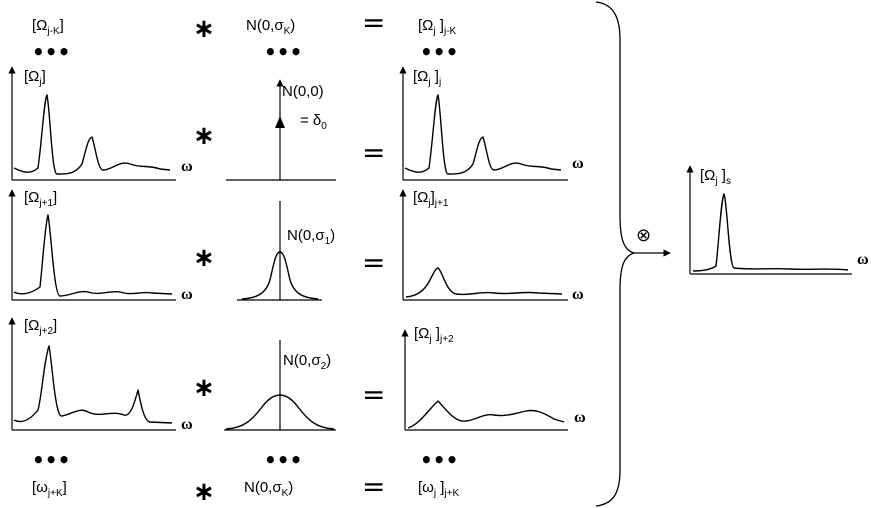  Describe the element at coordinates (245, 35) in the screenshot. I see `row-0: [Ωj-K] ∗ N(0,σK) = [Ωj ]j-K ••• ••• •••` at that location.